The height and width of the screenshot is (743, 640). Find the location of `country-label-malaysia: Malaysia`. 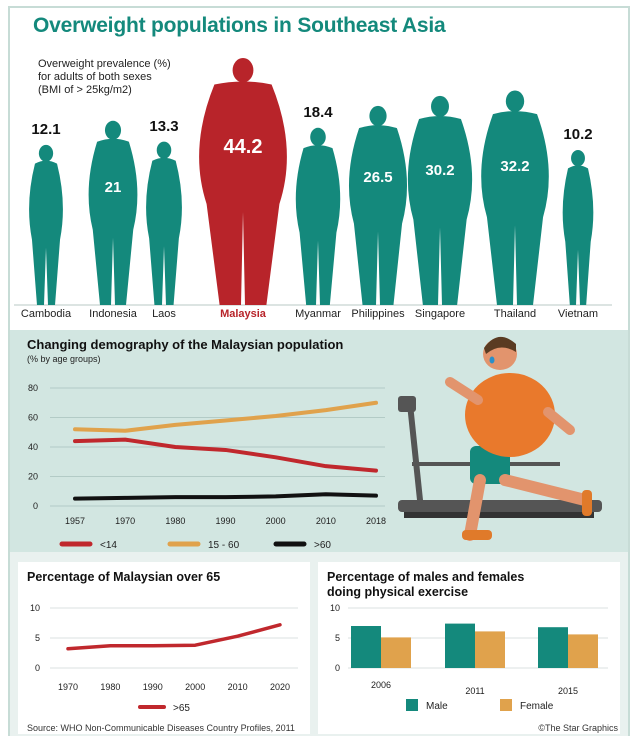

country-label-malaysia: Malaysia is located at coordinates (243, 314).